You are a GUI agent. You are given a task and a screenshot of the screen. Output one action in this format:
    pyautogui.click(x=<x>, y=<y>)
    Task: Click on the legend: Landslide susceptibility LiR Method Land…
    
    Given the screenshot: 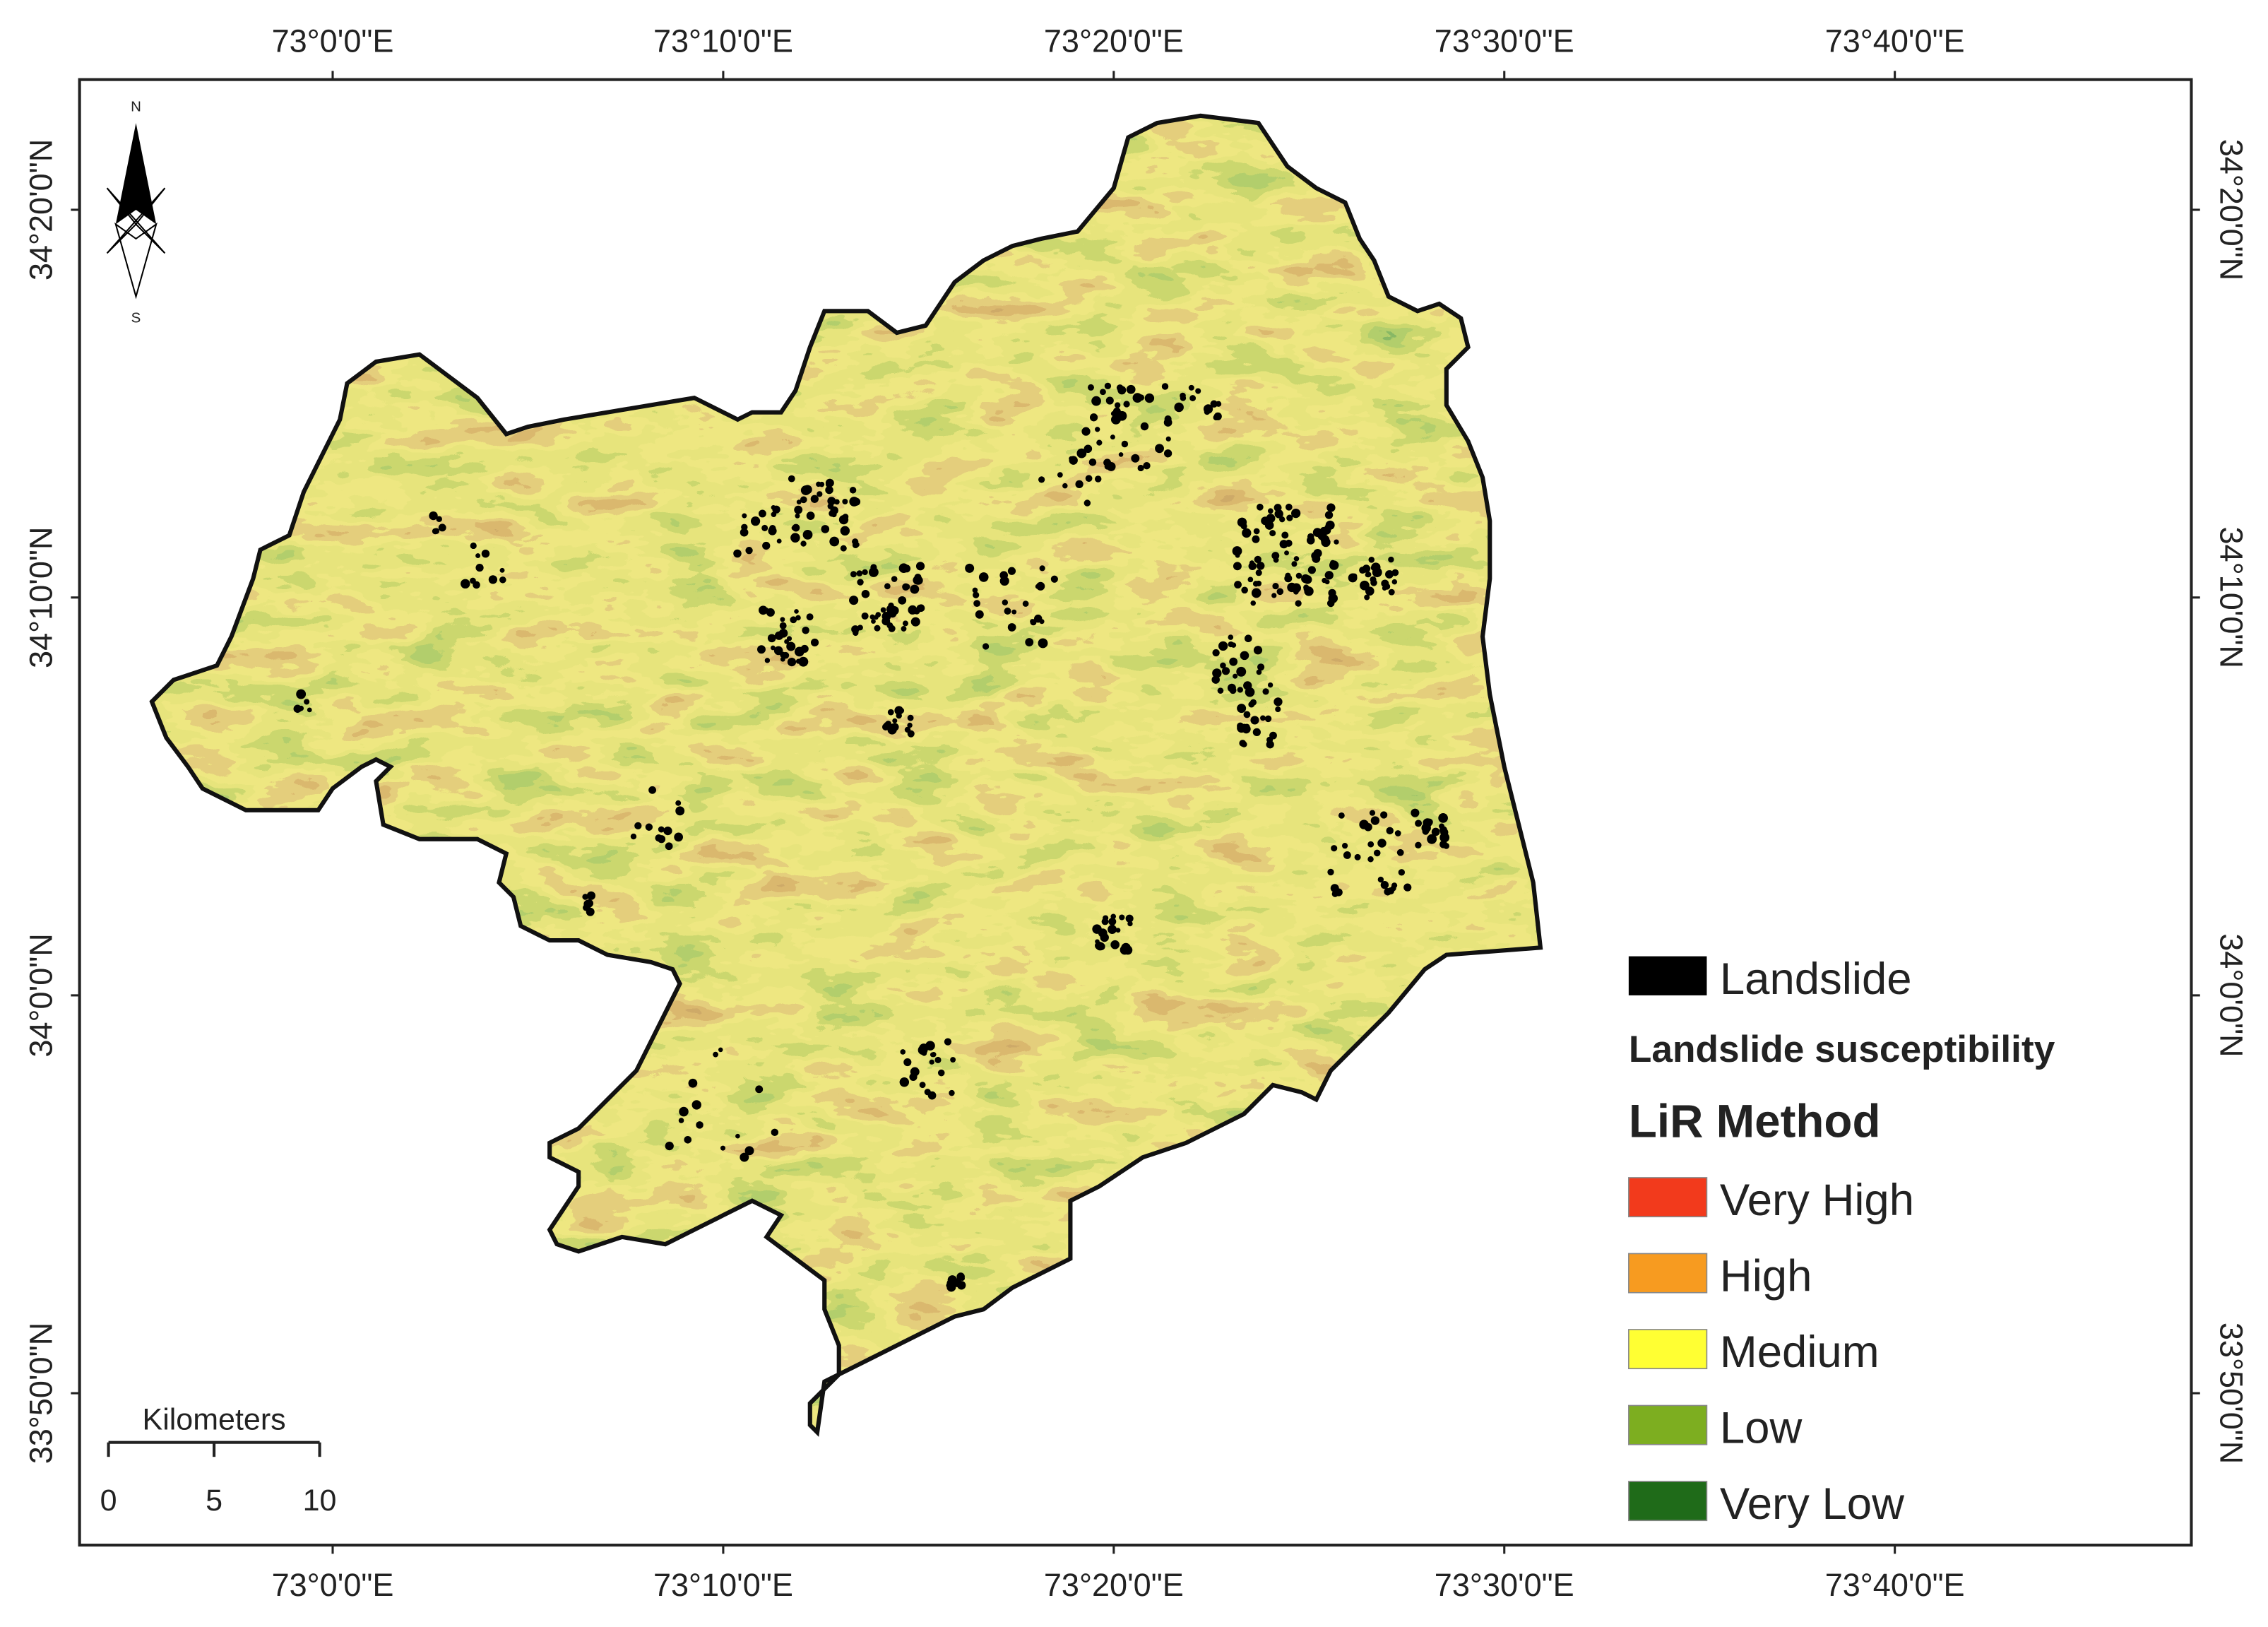 What is the action you would take?
    pyautogui.click(x=1841, y=1241)
    